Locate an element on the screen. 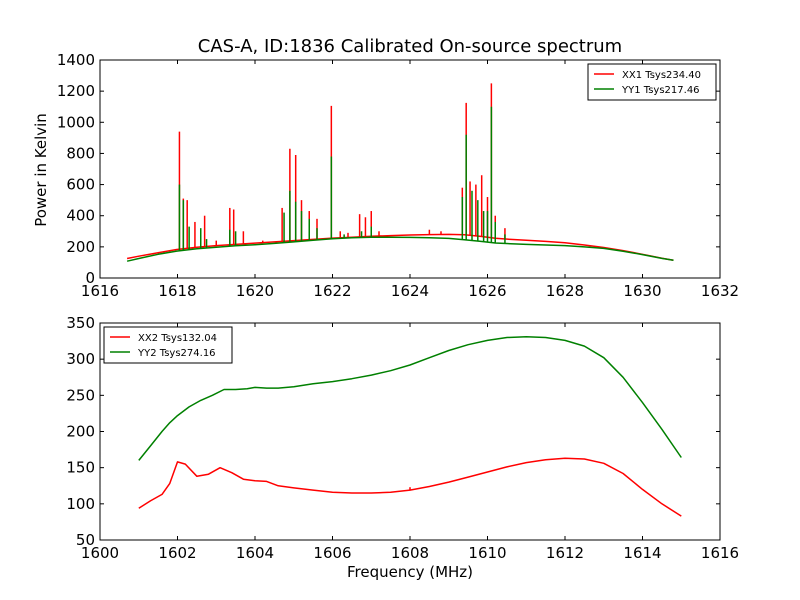 The height and width of the screenshot is (600, 800). x-tick-label: 1612 is located at coordinates (565, 553).